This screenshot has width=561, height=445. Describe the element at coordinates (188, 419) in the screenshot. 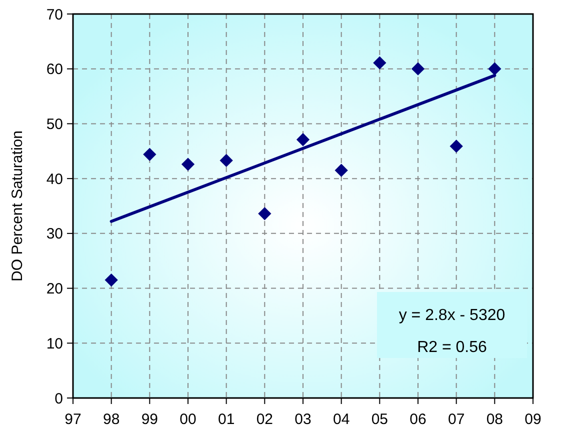

I see `x-tick-label: 00` at that location.